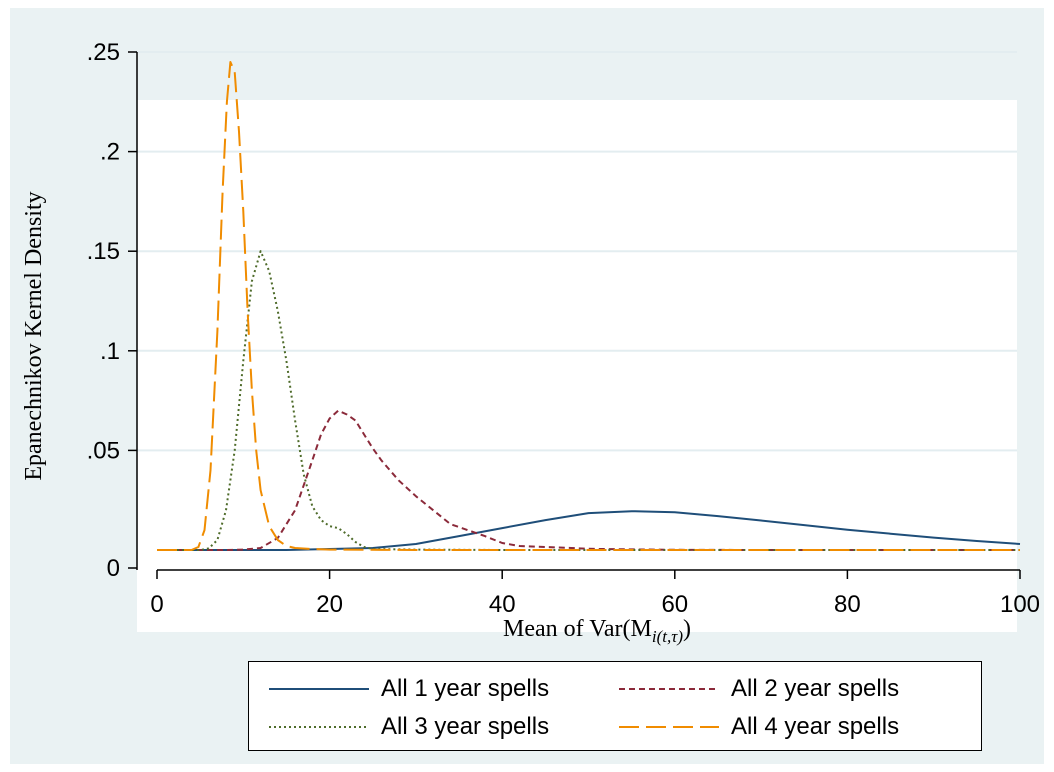 The image size is (1054, 772). What do you see at coordinates (103, 450) in the screenshot?
I see `y-tick-label-1: .05` at bounding box center [103, 450].